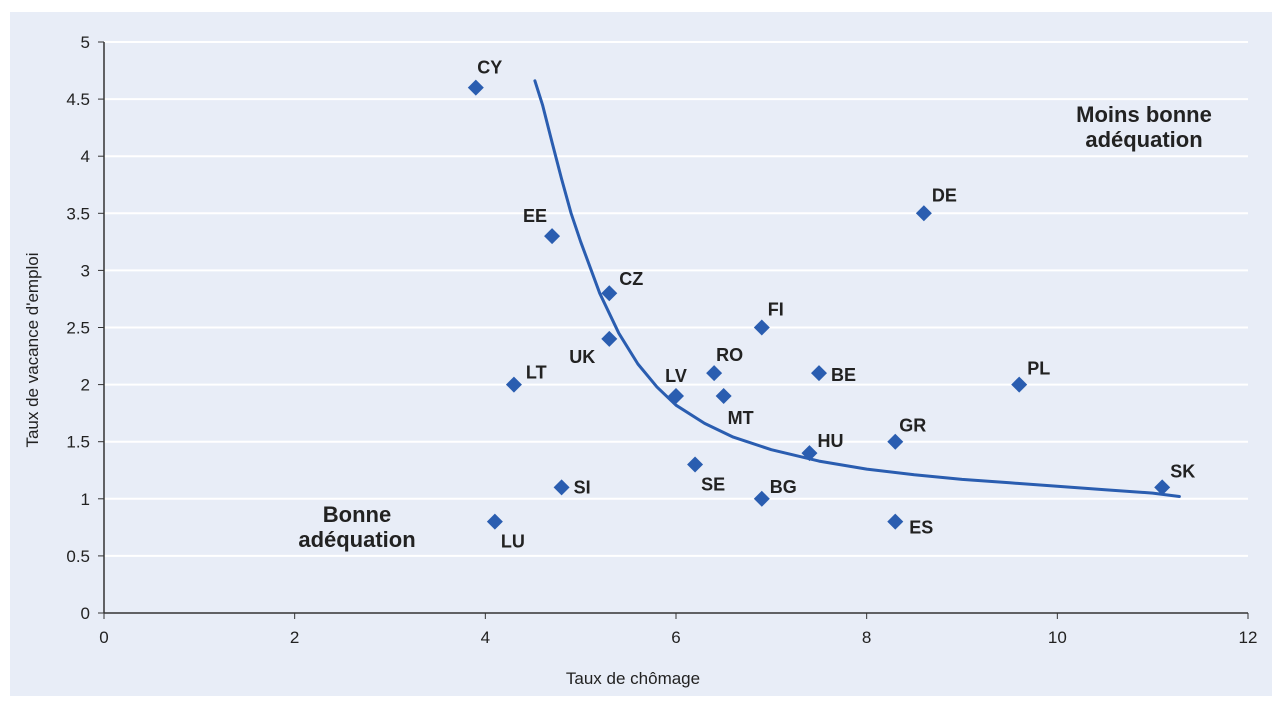 The image size is (1273, 707). What do you see at coordinates (485, 637) in the screenshot?
I see `x-tick-label: 4` at bounding box center [485, 637].